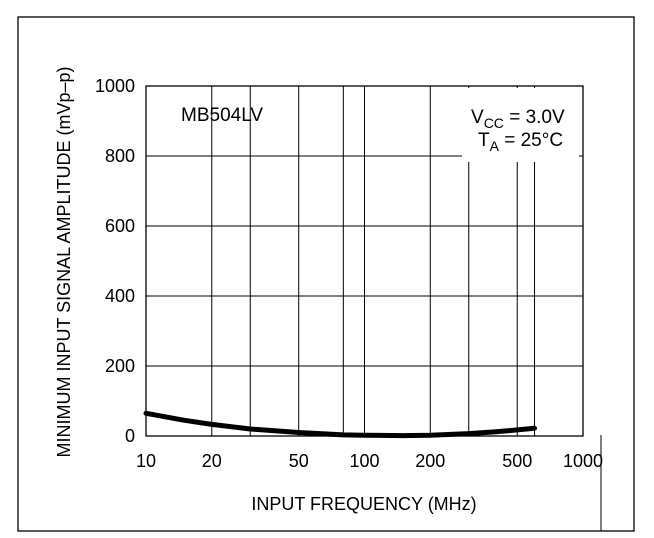 Image resolution: width=654 pixels, height=538 pixels. I want to click on x-tick-label: 500, so click(517, 461).